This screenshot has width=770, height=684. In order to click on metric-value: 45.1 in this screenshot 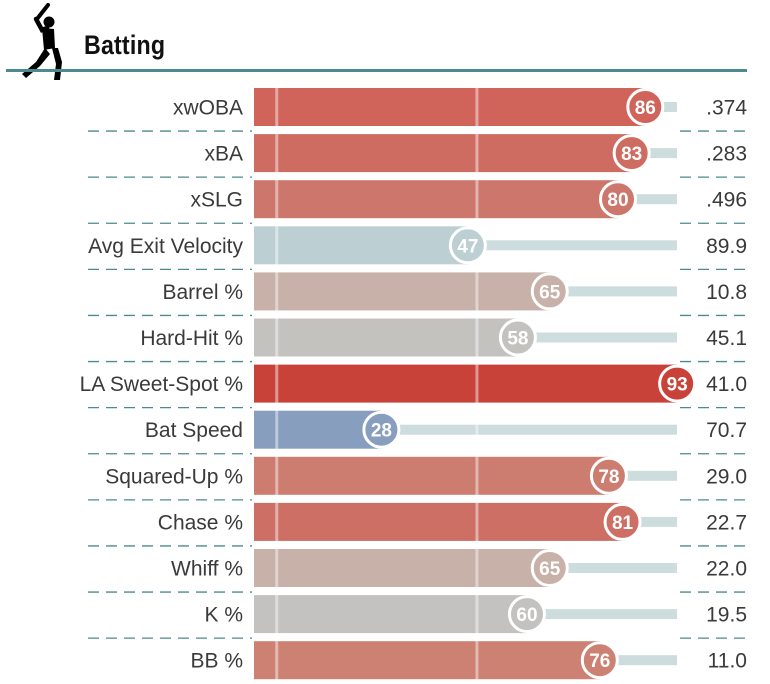, I will do `click(726, 338)`.